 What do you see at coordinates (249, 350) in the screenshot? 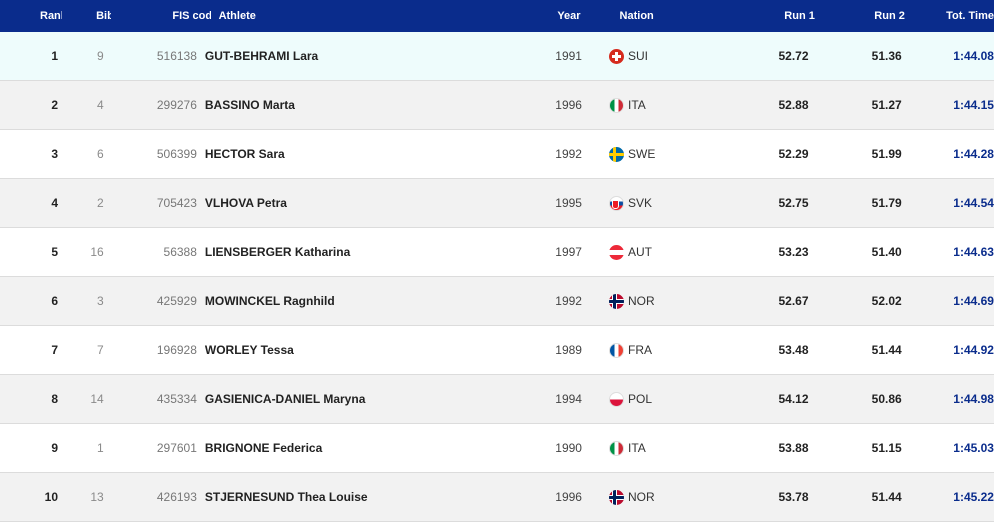
I see `athlete-name: WORLEY Tessa` at bounding box center [249, 350].